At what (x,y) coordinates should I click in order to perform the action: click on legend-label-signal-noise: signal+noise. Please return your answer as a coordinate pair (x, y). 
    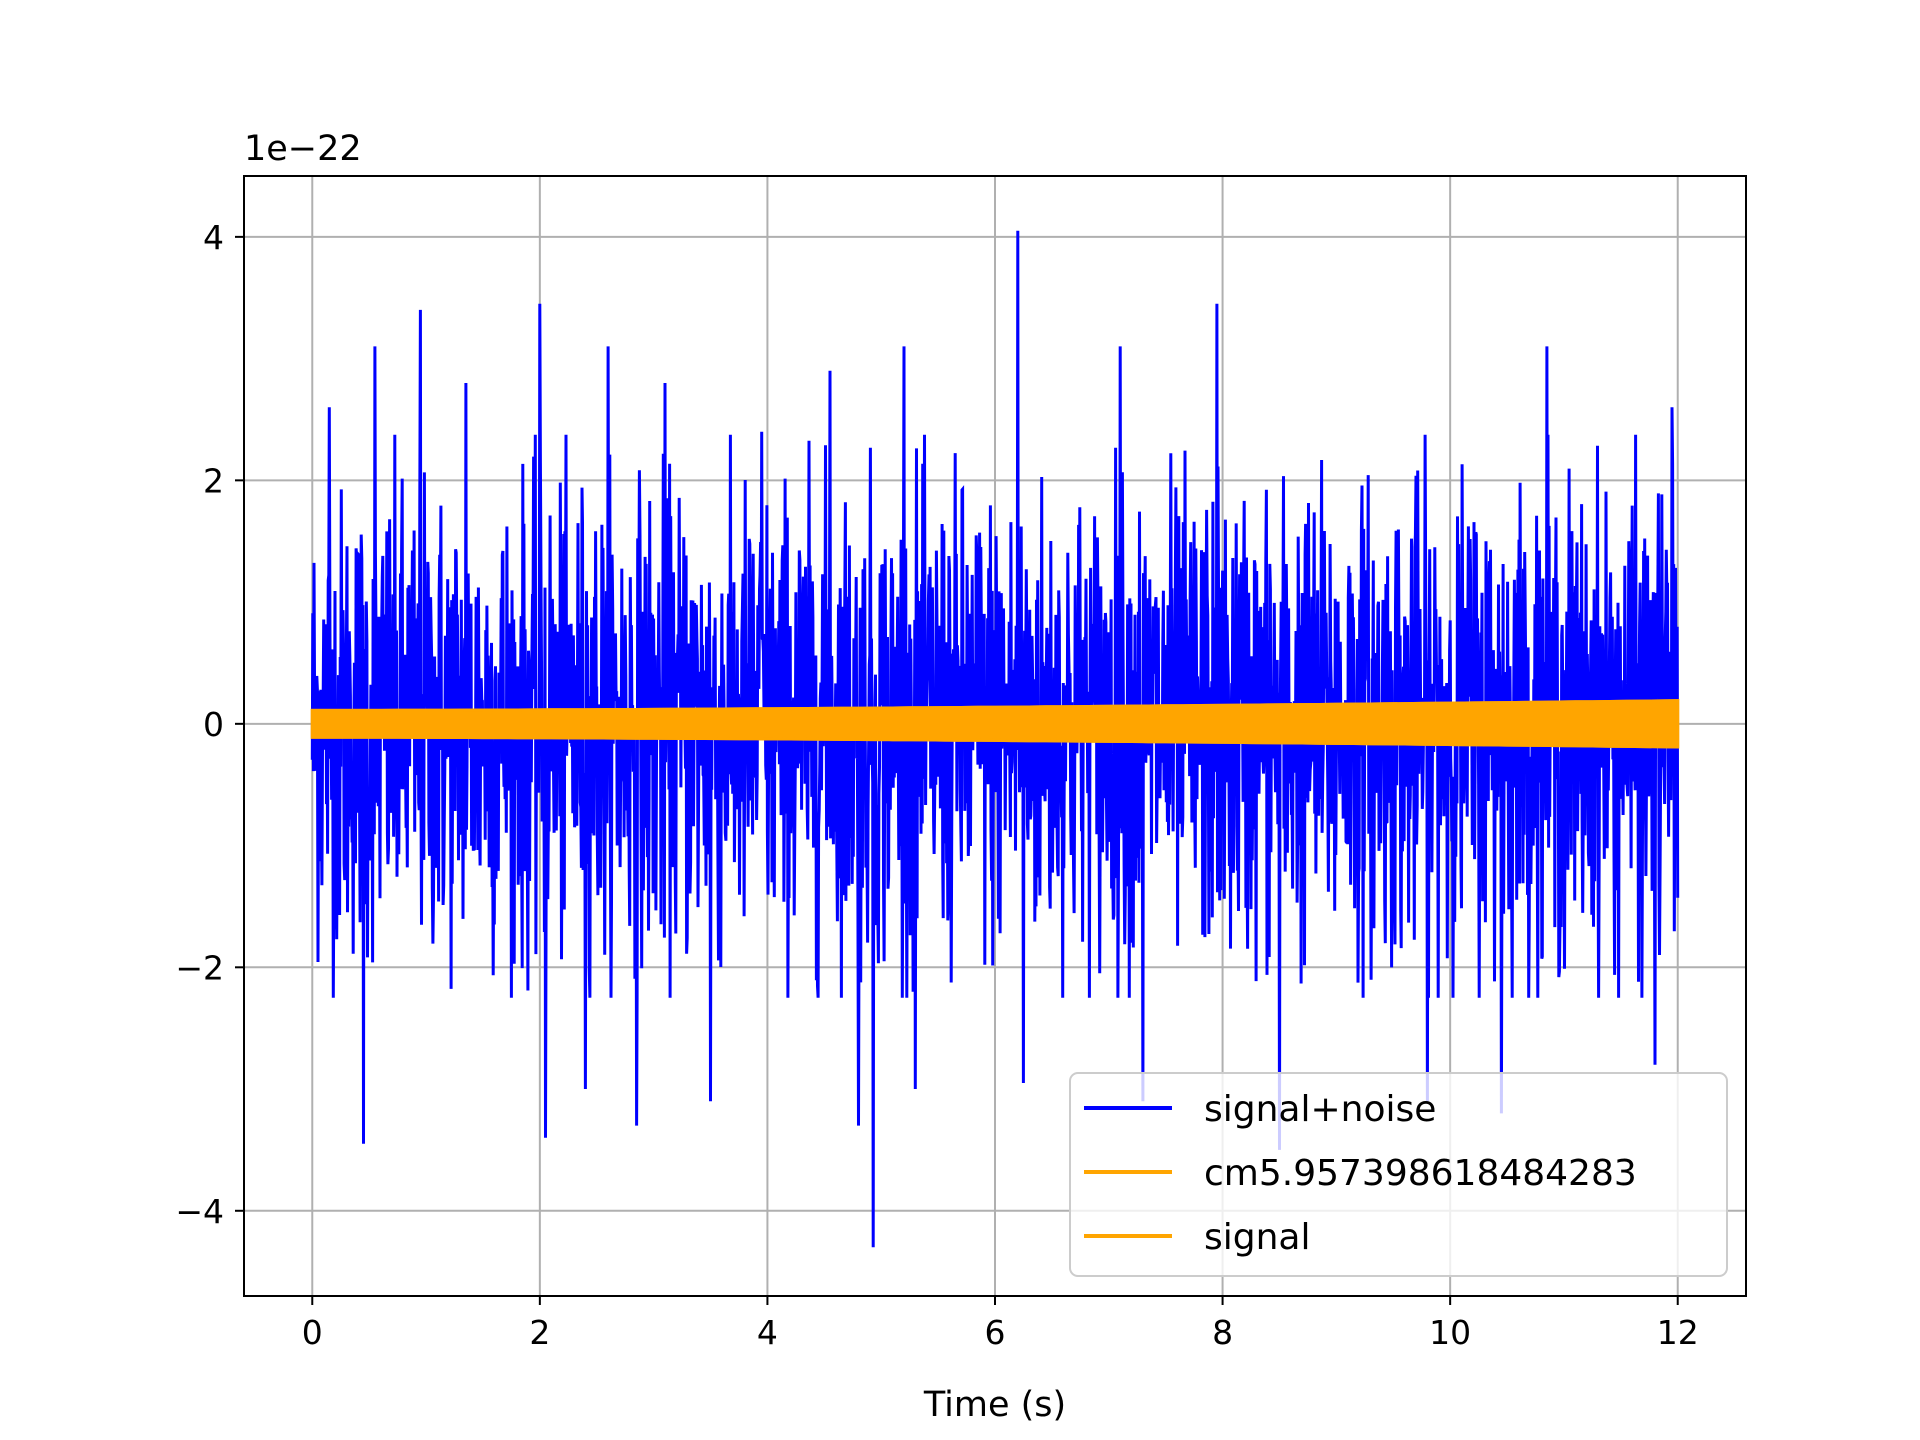
    Looking at the image, I should click on (1320, 1109).